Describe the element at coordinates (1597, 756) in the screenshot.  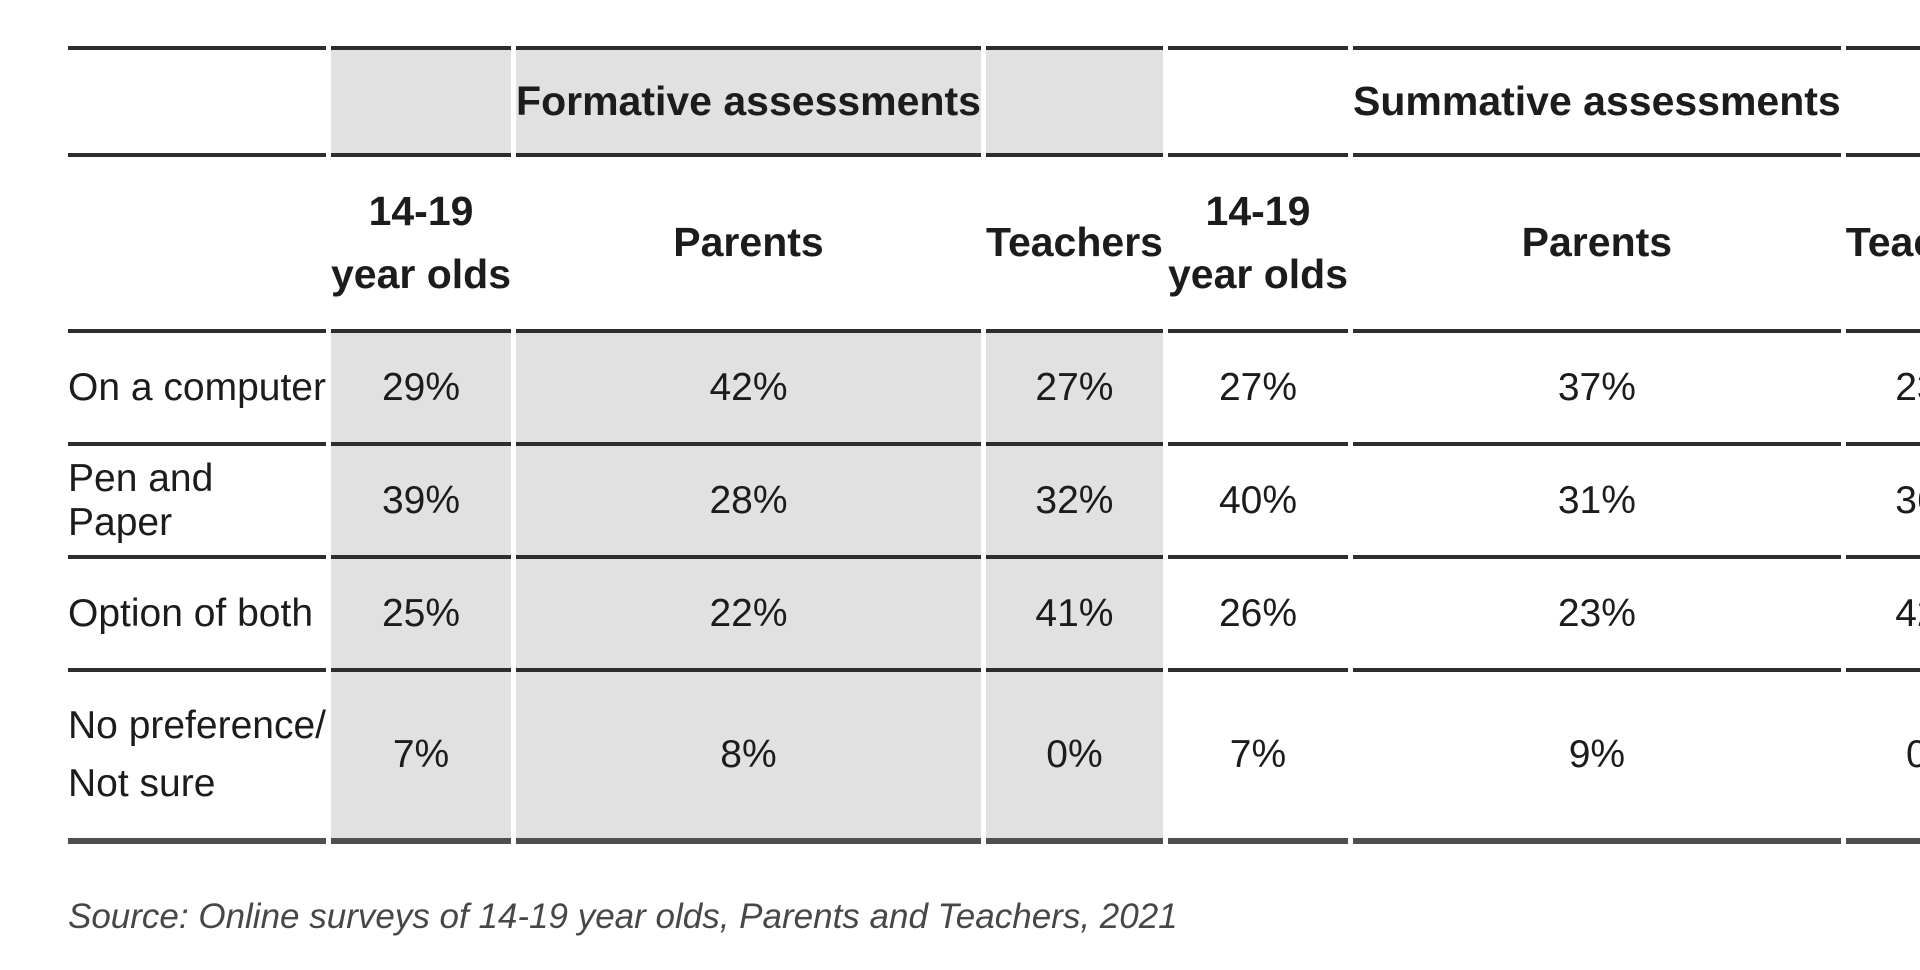
I see `value-cell: 9%` at that location.